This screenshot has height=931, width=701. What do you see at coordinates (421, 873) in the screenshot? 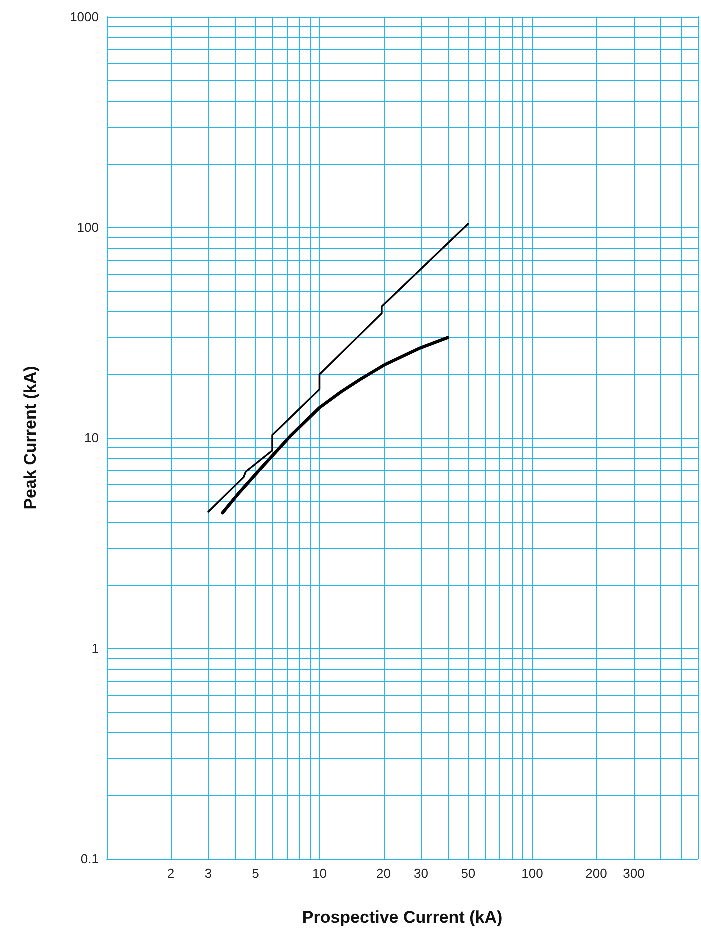
I see `x-tick-label: 30` at bounding box center [421, 873].